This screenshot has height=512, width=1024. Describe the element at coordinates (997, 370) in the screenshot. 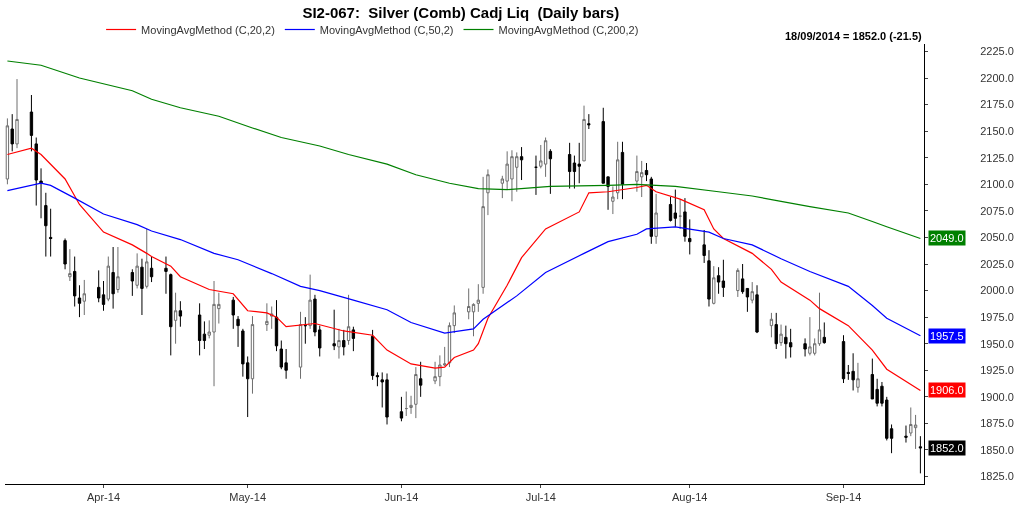

I see `y-tick-label: 1925.0` at that location.